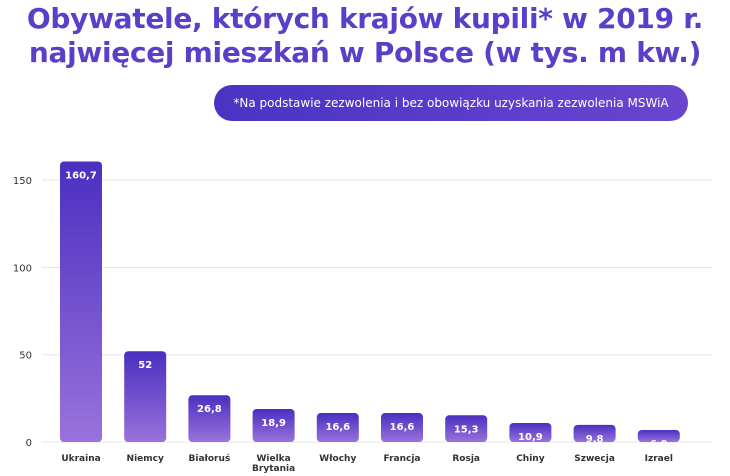 Image resolution: width=730 pixels, height=476 pixels. Describe the element at coordinates (659, 459) in the screenshot. I see `x-tick-label-10: Izrael` at that location.